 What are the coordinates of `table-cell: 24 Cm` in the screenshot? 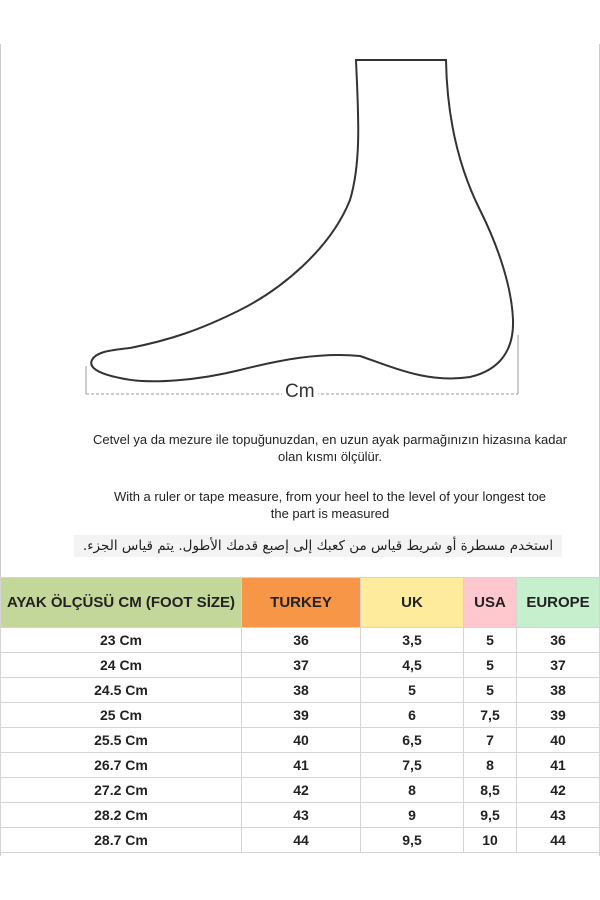 It's located at (121, 665).